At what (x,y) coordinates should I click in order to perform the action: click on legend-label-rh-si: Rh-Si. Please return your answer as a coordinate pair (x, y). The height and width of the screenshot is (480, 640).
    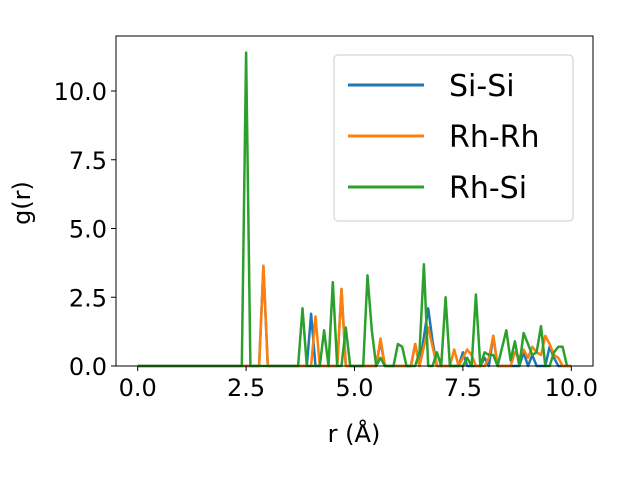
    Looking at the image, I should click on (488, 188).